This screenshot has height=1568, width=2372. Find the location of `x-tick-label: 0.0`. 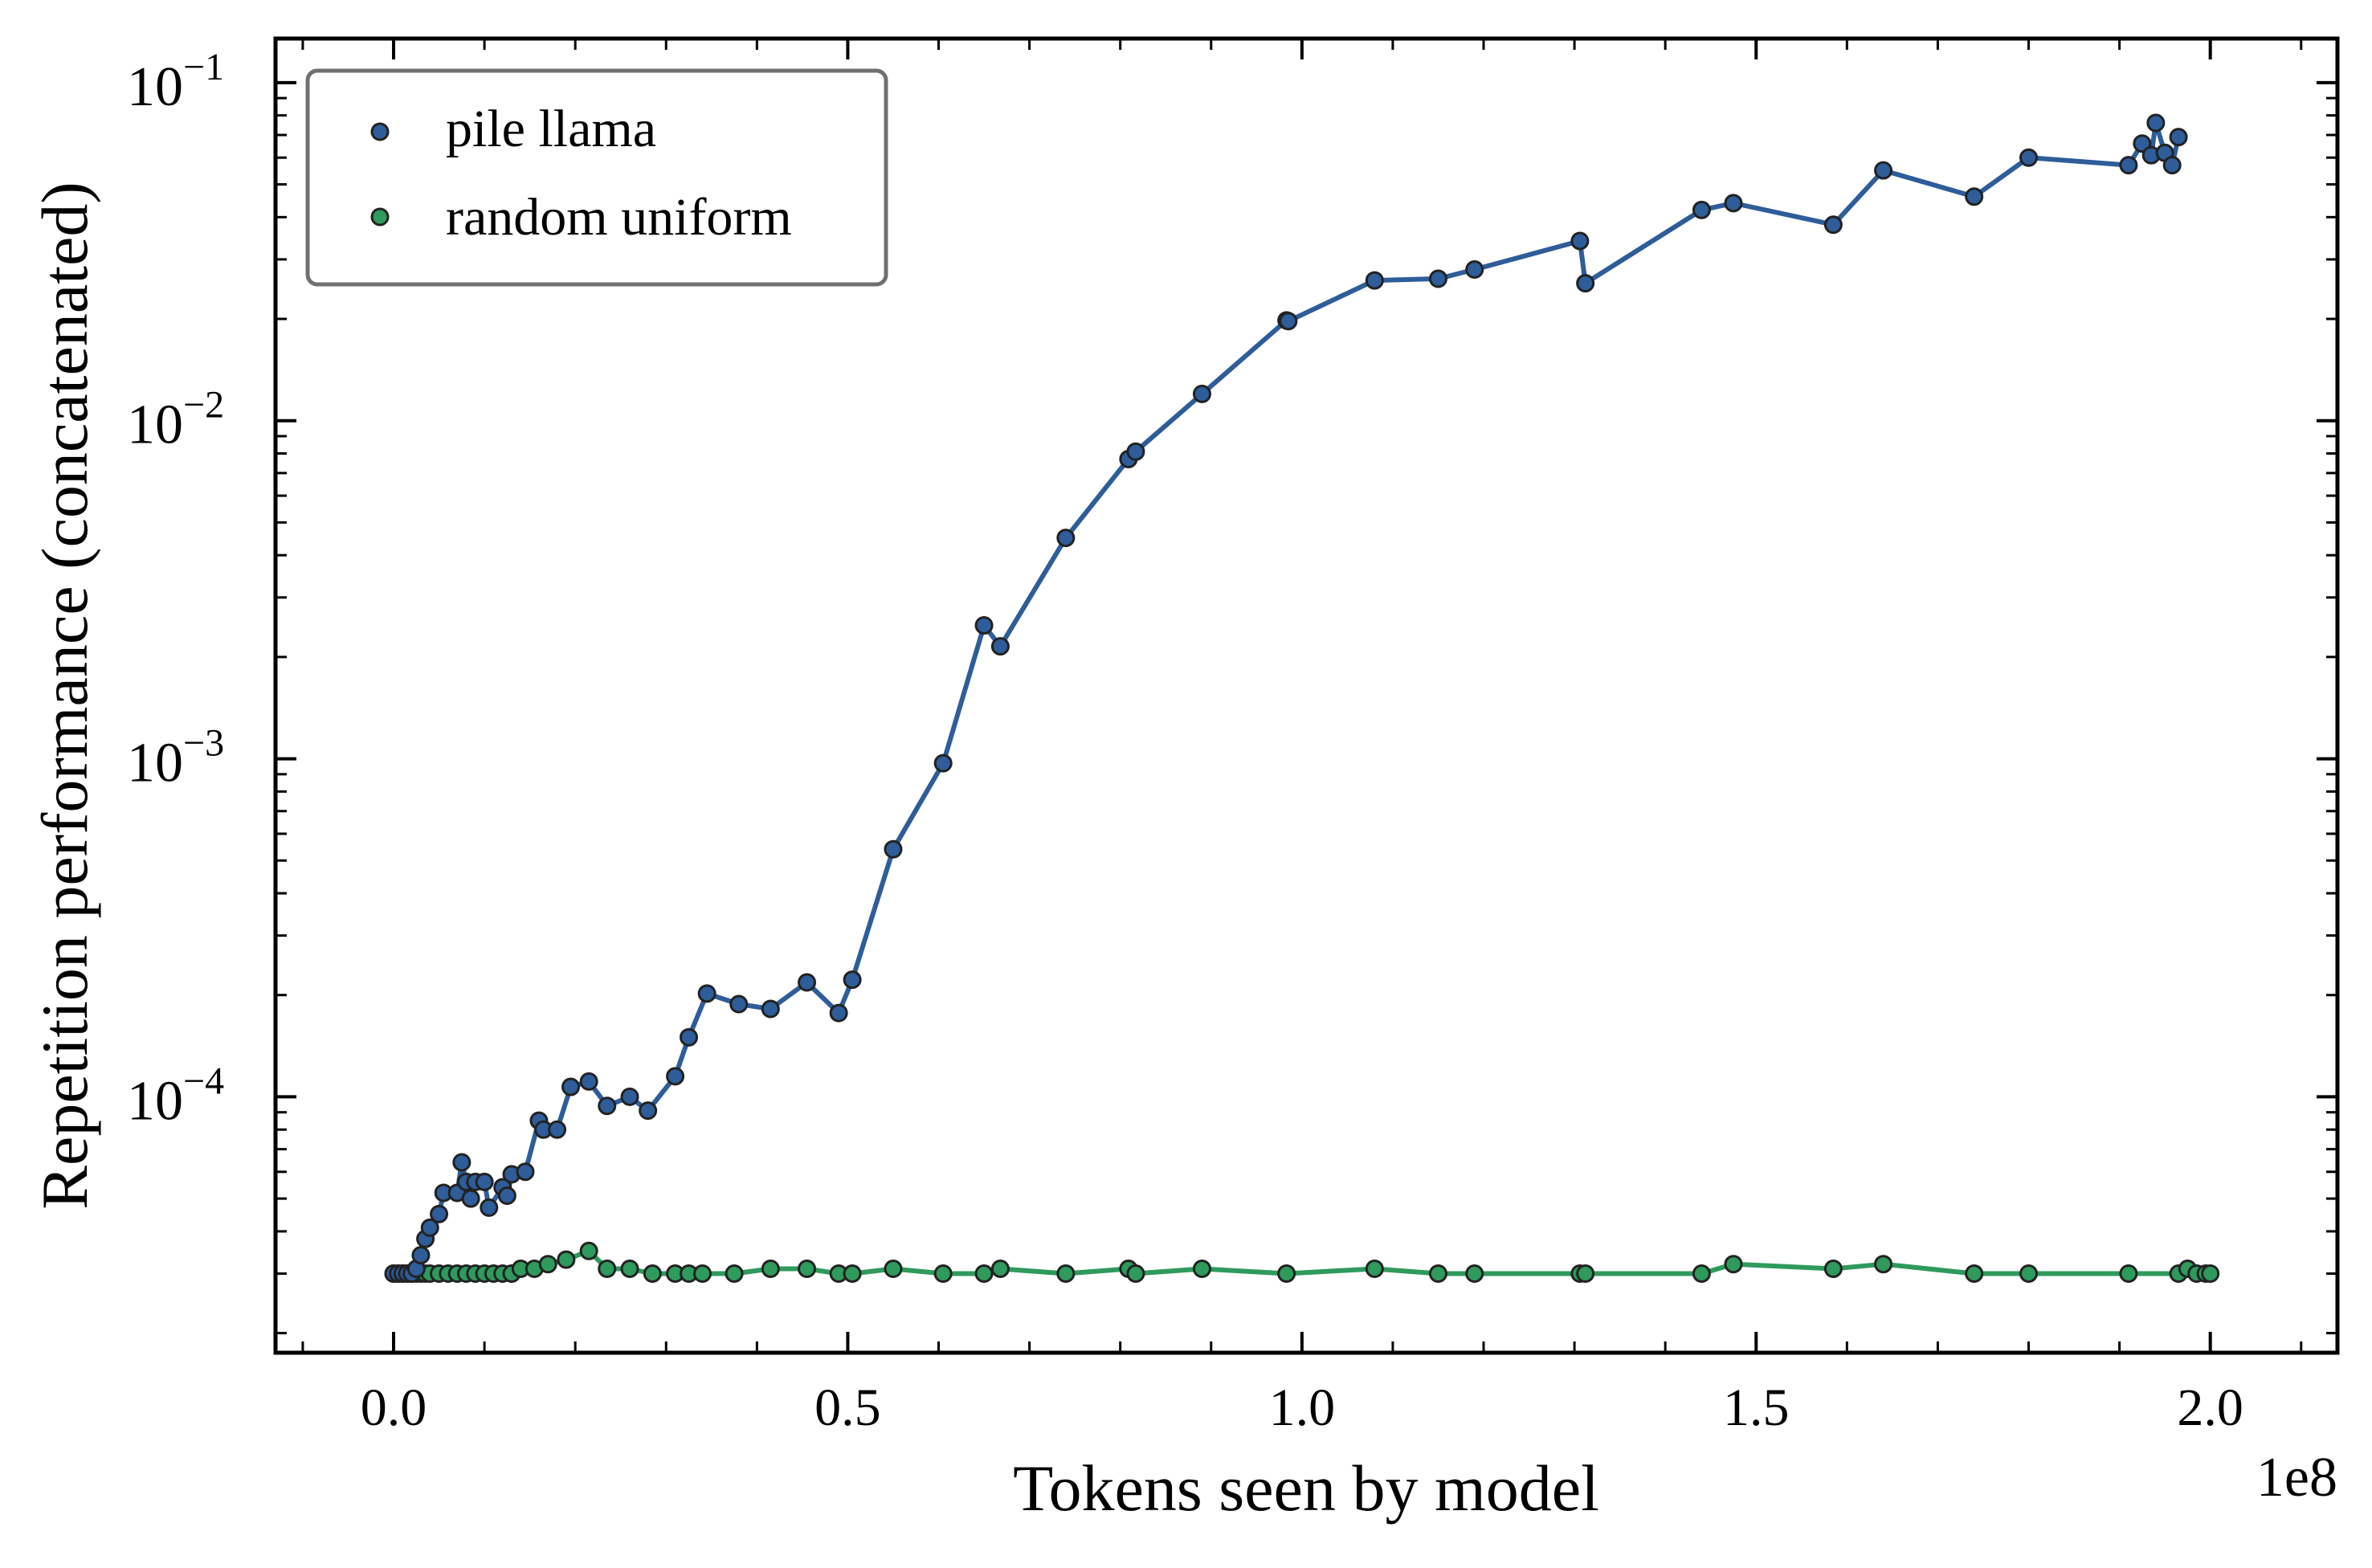

x-tick-label: 0.0 is located at coordinates (394, 1407).